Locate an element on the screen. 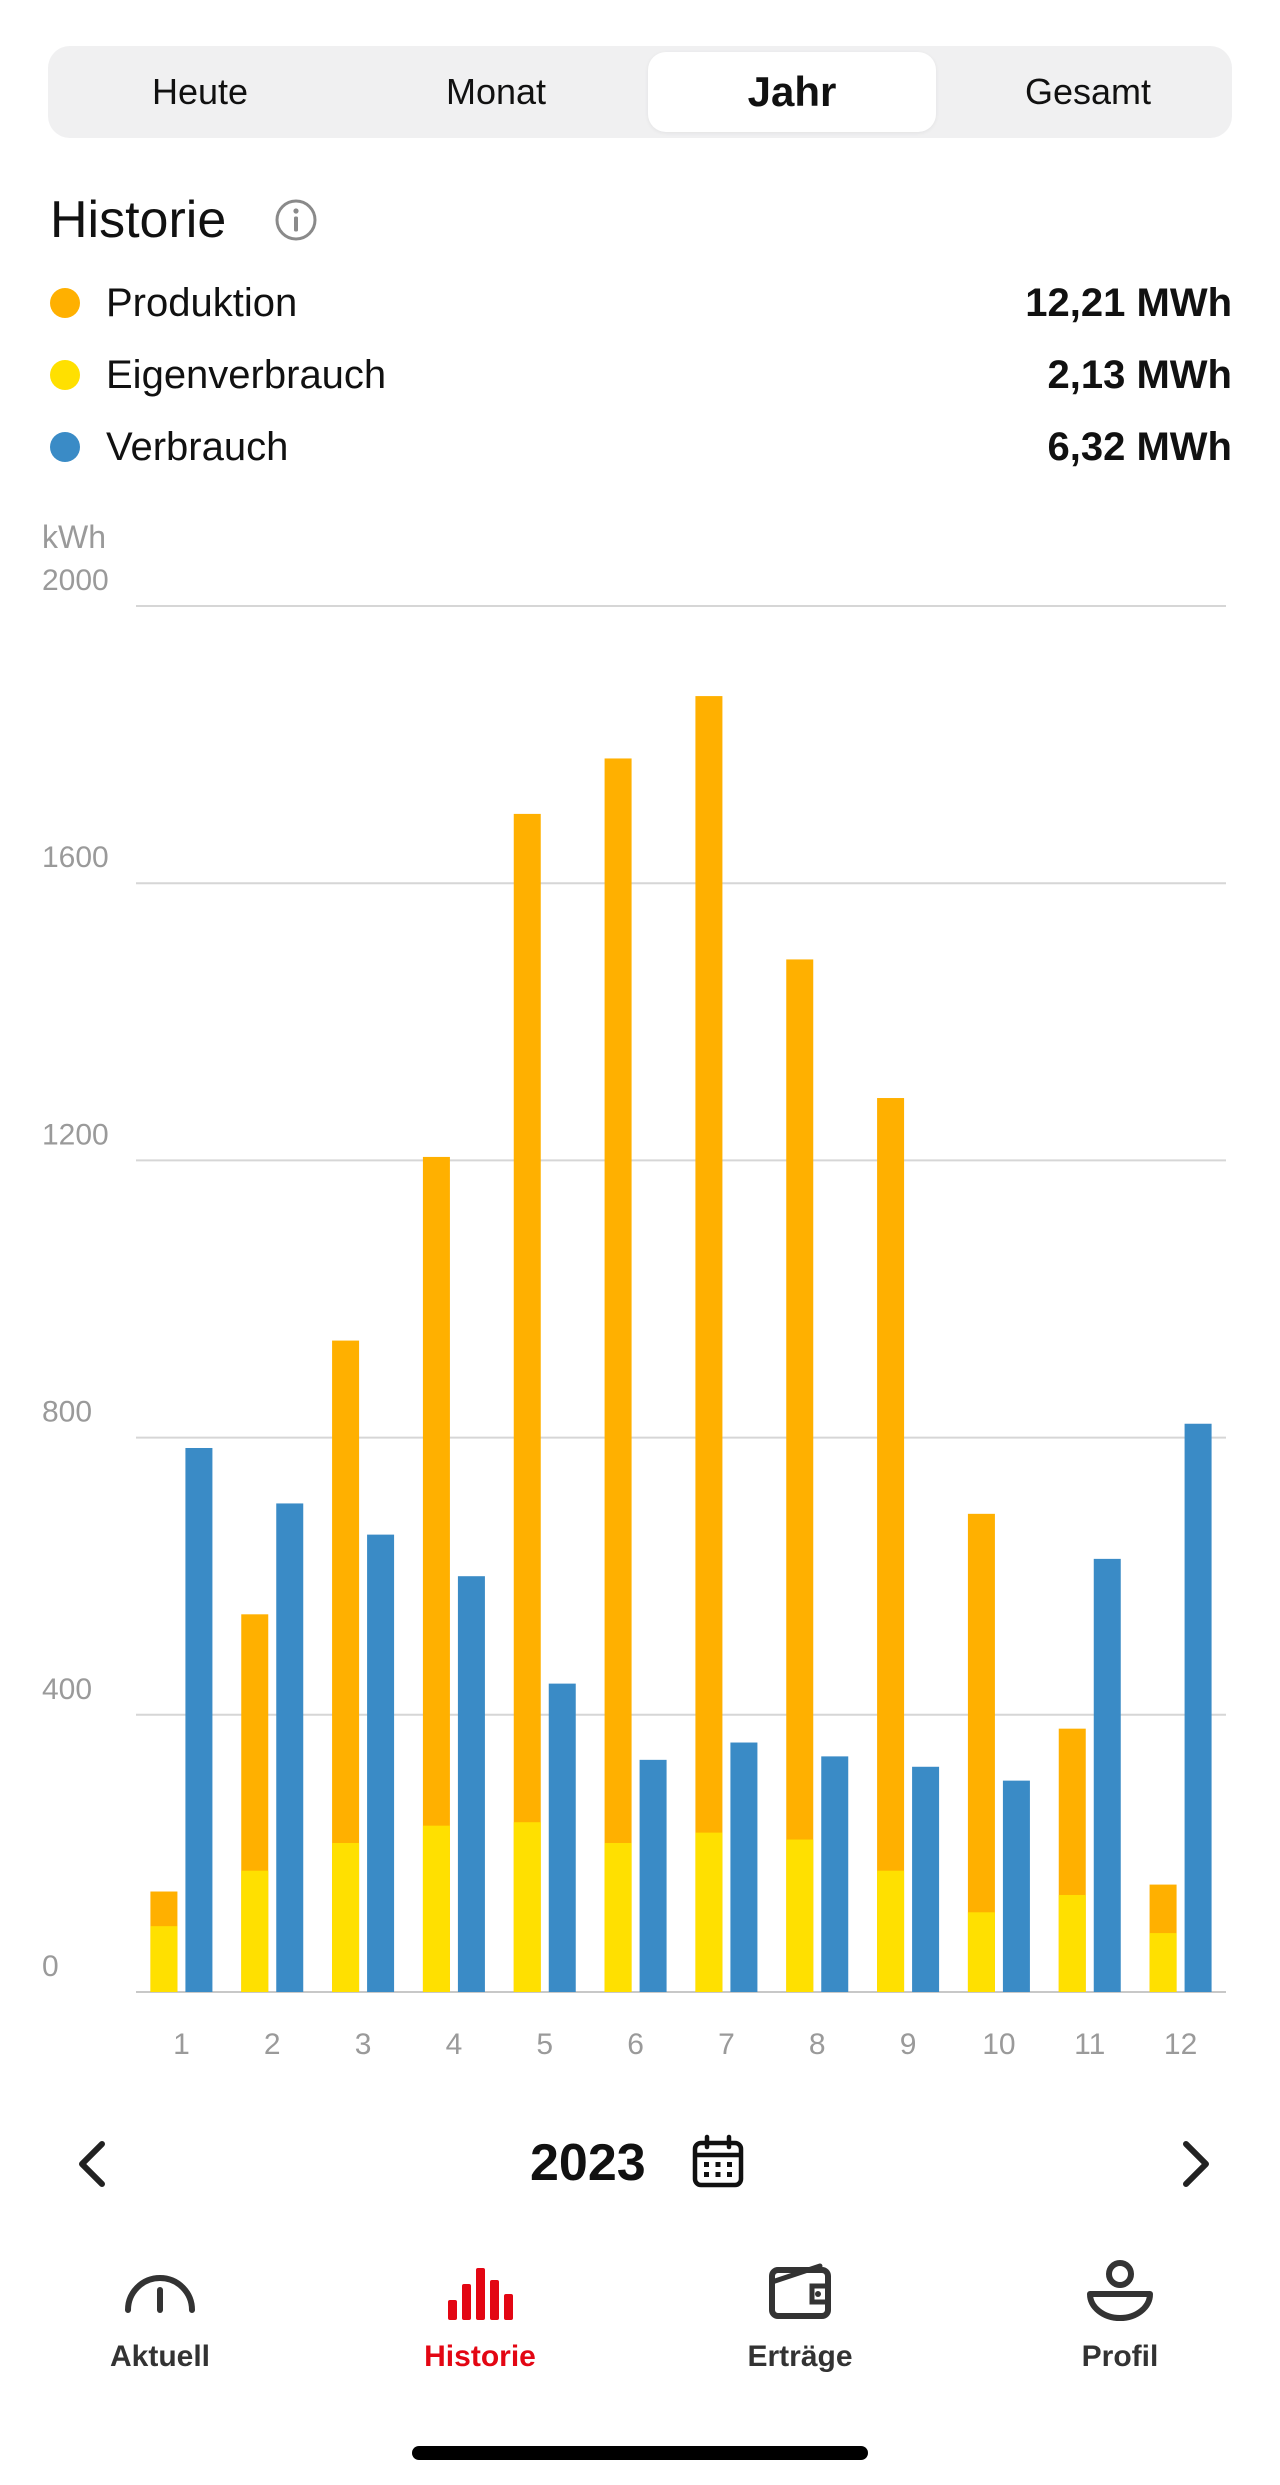 The image size is (1280, 2485). legend-label: Verbrauch is located at coordinates (197, 447).